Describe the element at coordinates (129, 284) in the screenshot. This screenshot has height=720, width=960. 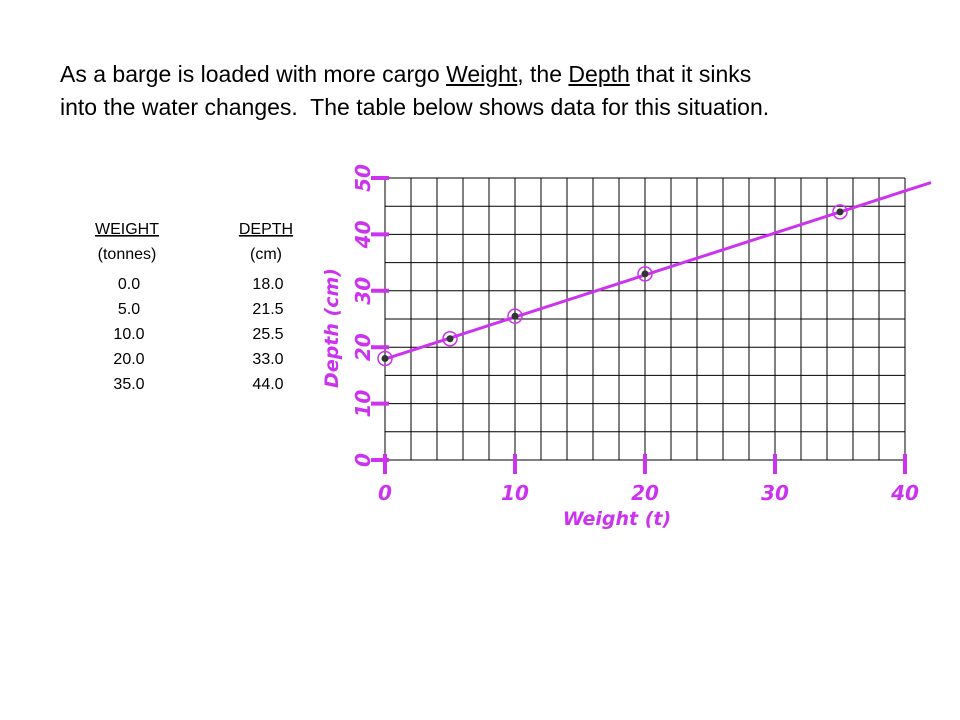
I see `table-cell: 0.0` at that location.